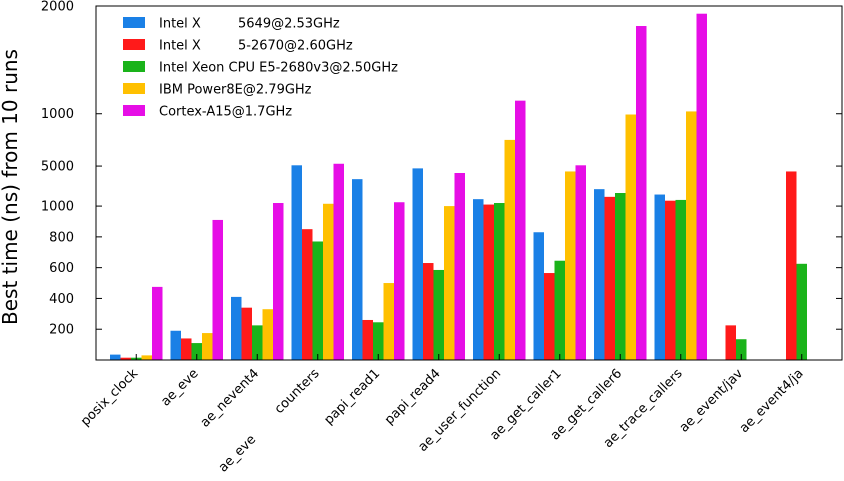  I want to click on legend-label: IBM Power8E@2.79GHz, so click(235, 90).